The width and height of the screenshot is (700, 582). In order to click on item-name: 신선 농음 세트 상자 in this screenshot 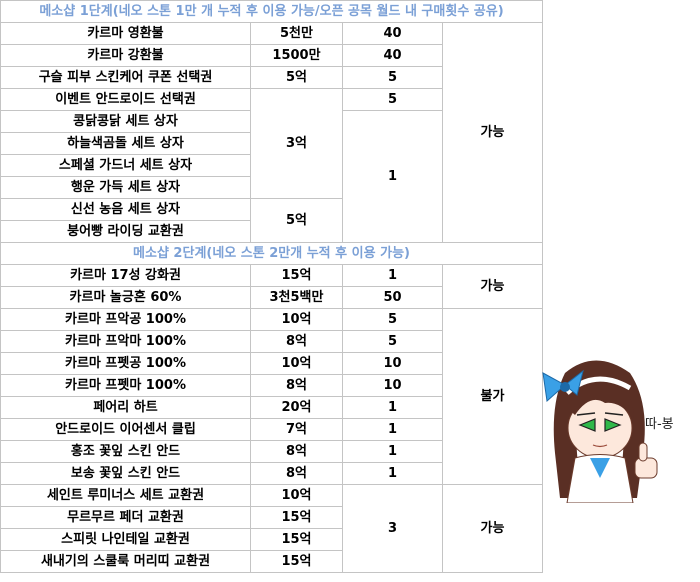, I will do `click(125, 209)`.